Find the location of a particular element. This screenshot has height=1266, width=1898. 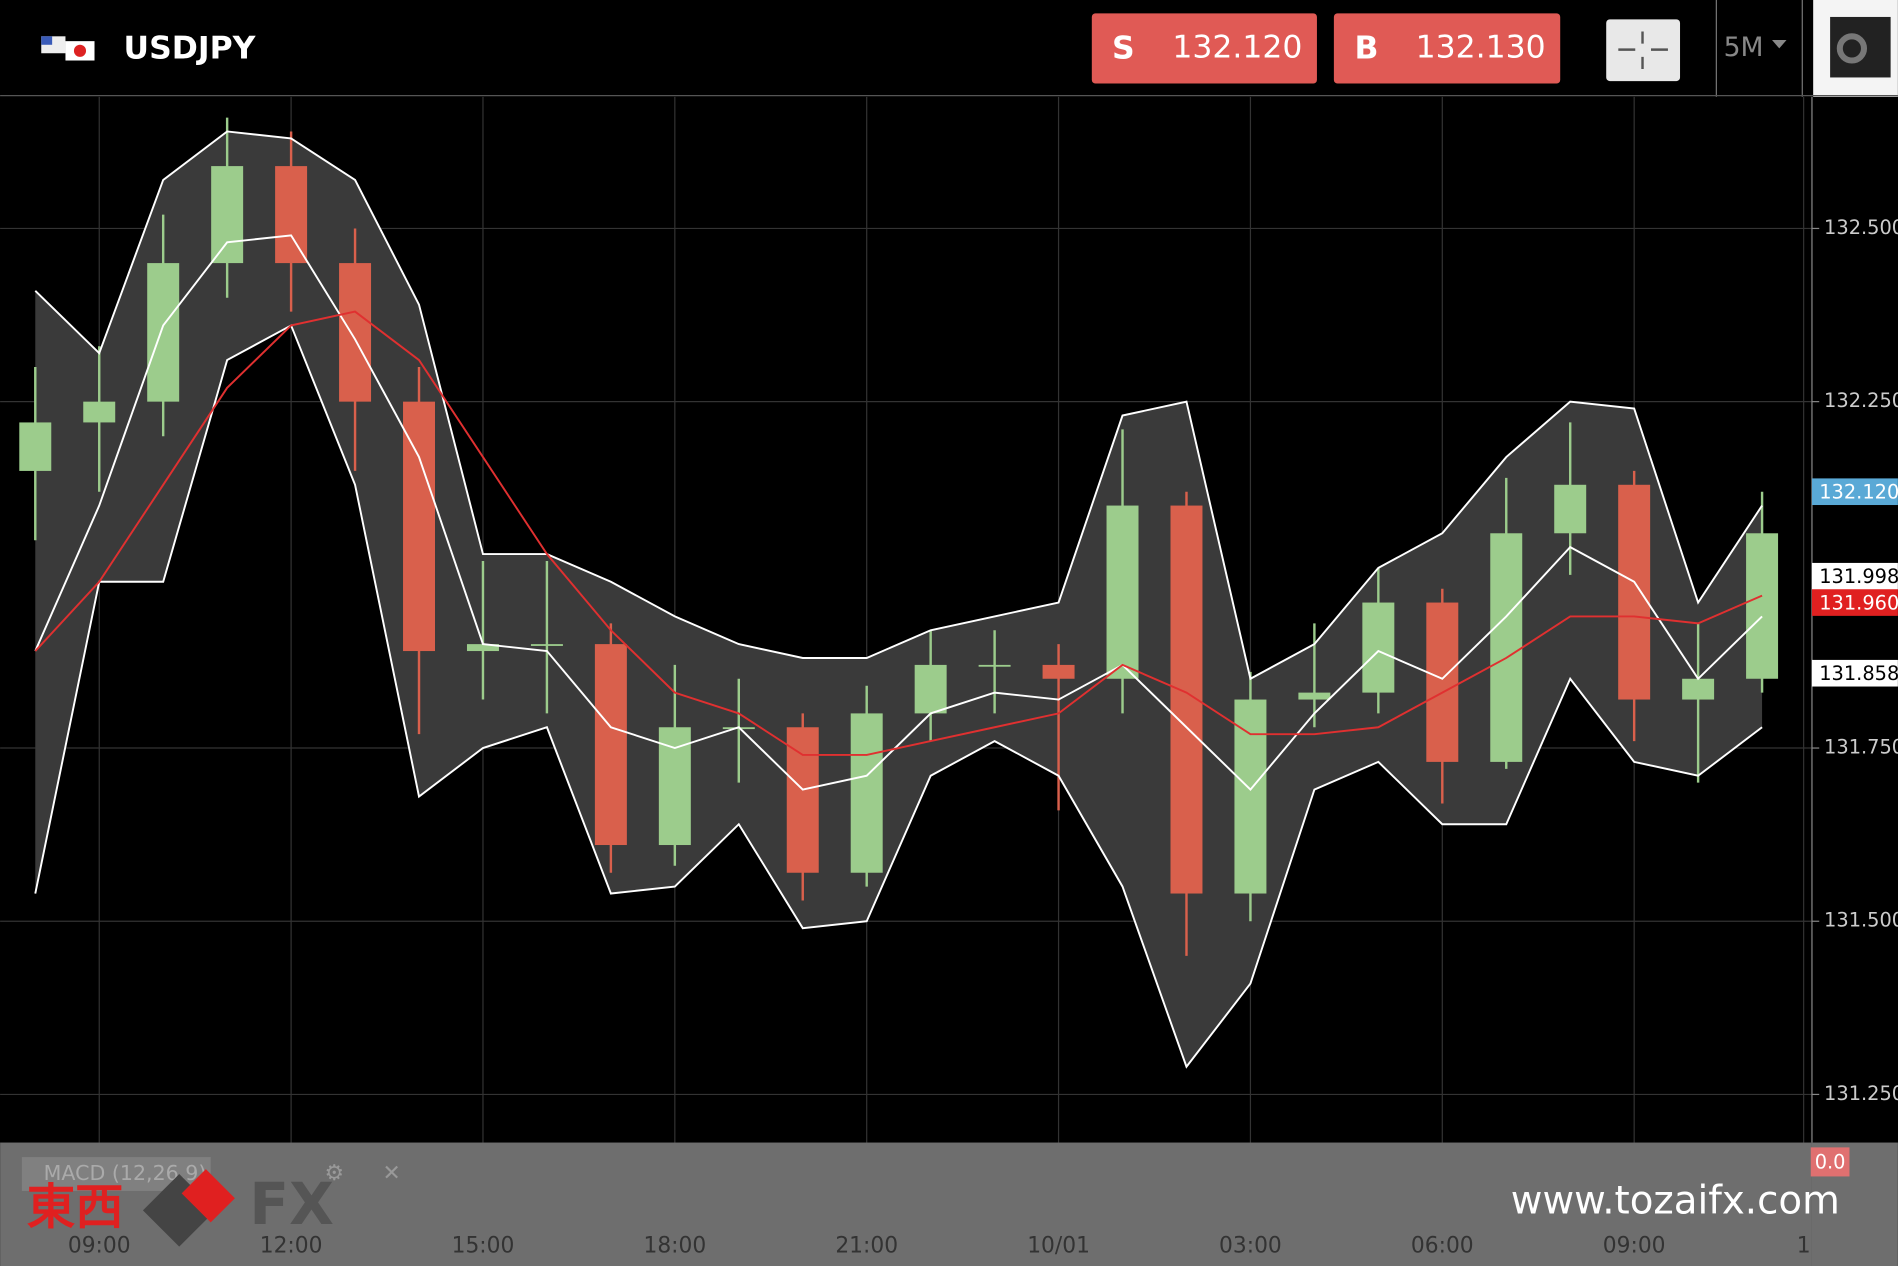

dropdown-arrow is located at coordinates (1779, 44).